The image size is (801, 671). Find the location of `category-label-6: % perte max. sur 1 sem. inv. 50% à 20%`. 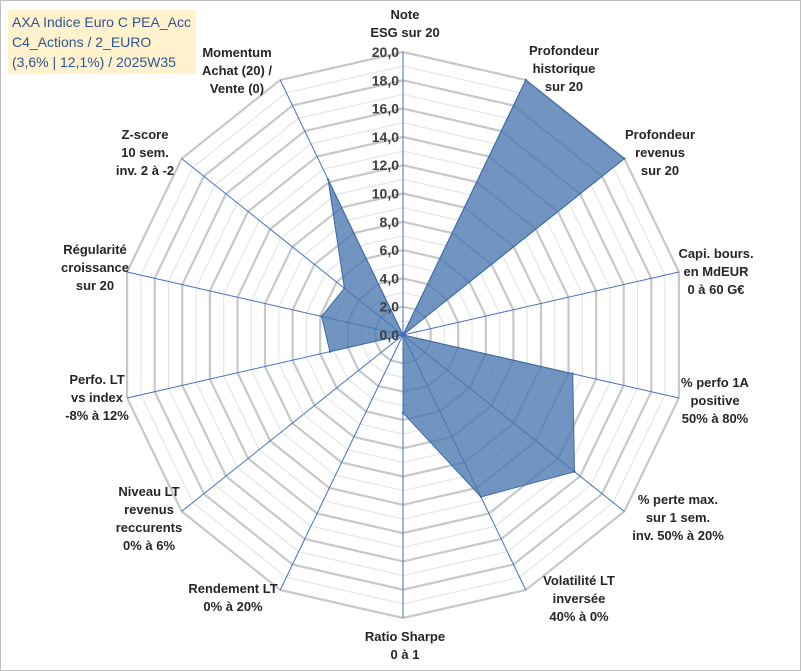

category-label-6: % perte max. sur 1 sem. inv. 50% à 20% is located at coordinates (678, 517).